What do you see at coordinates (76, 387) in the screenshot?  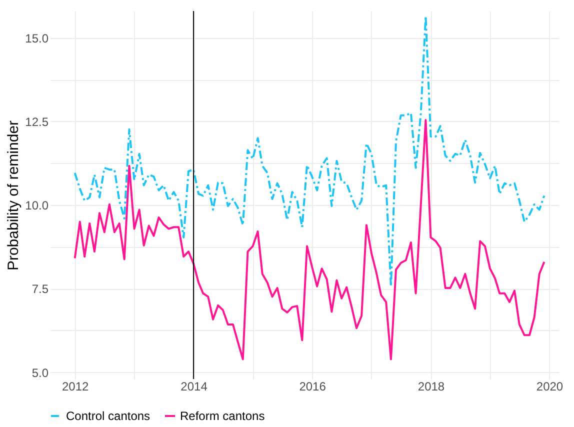 I see `x-tick-label: 2012` at bounding box center [76, 387].